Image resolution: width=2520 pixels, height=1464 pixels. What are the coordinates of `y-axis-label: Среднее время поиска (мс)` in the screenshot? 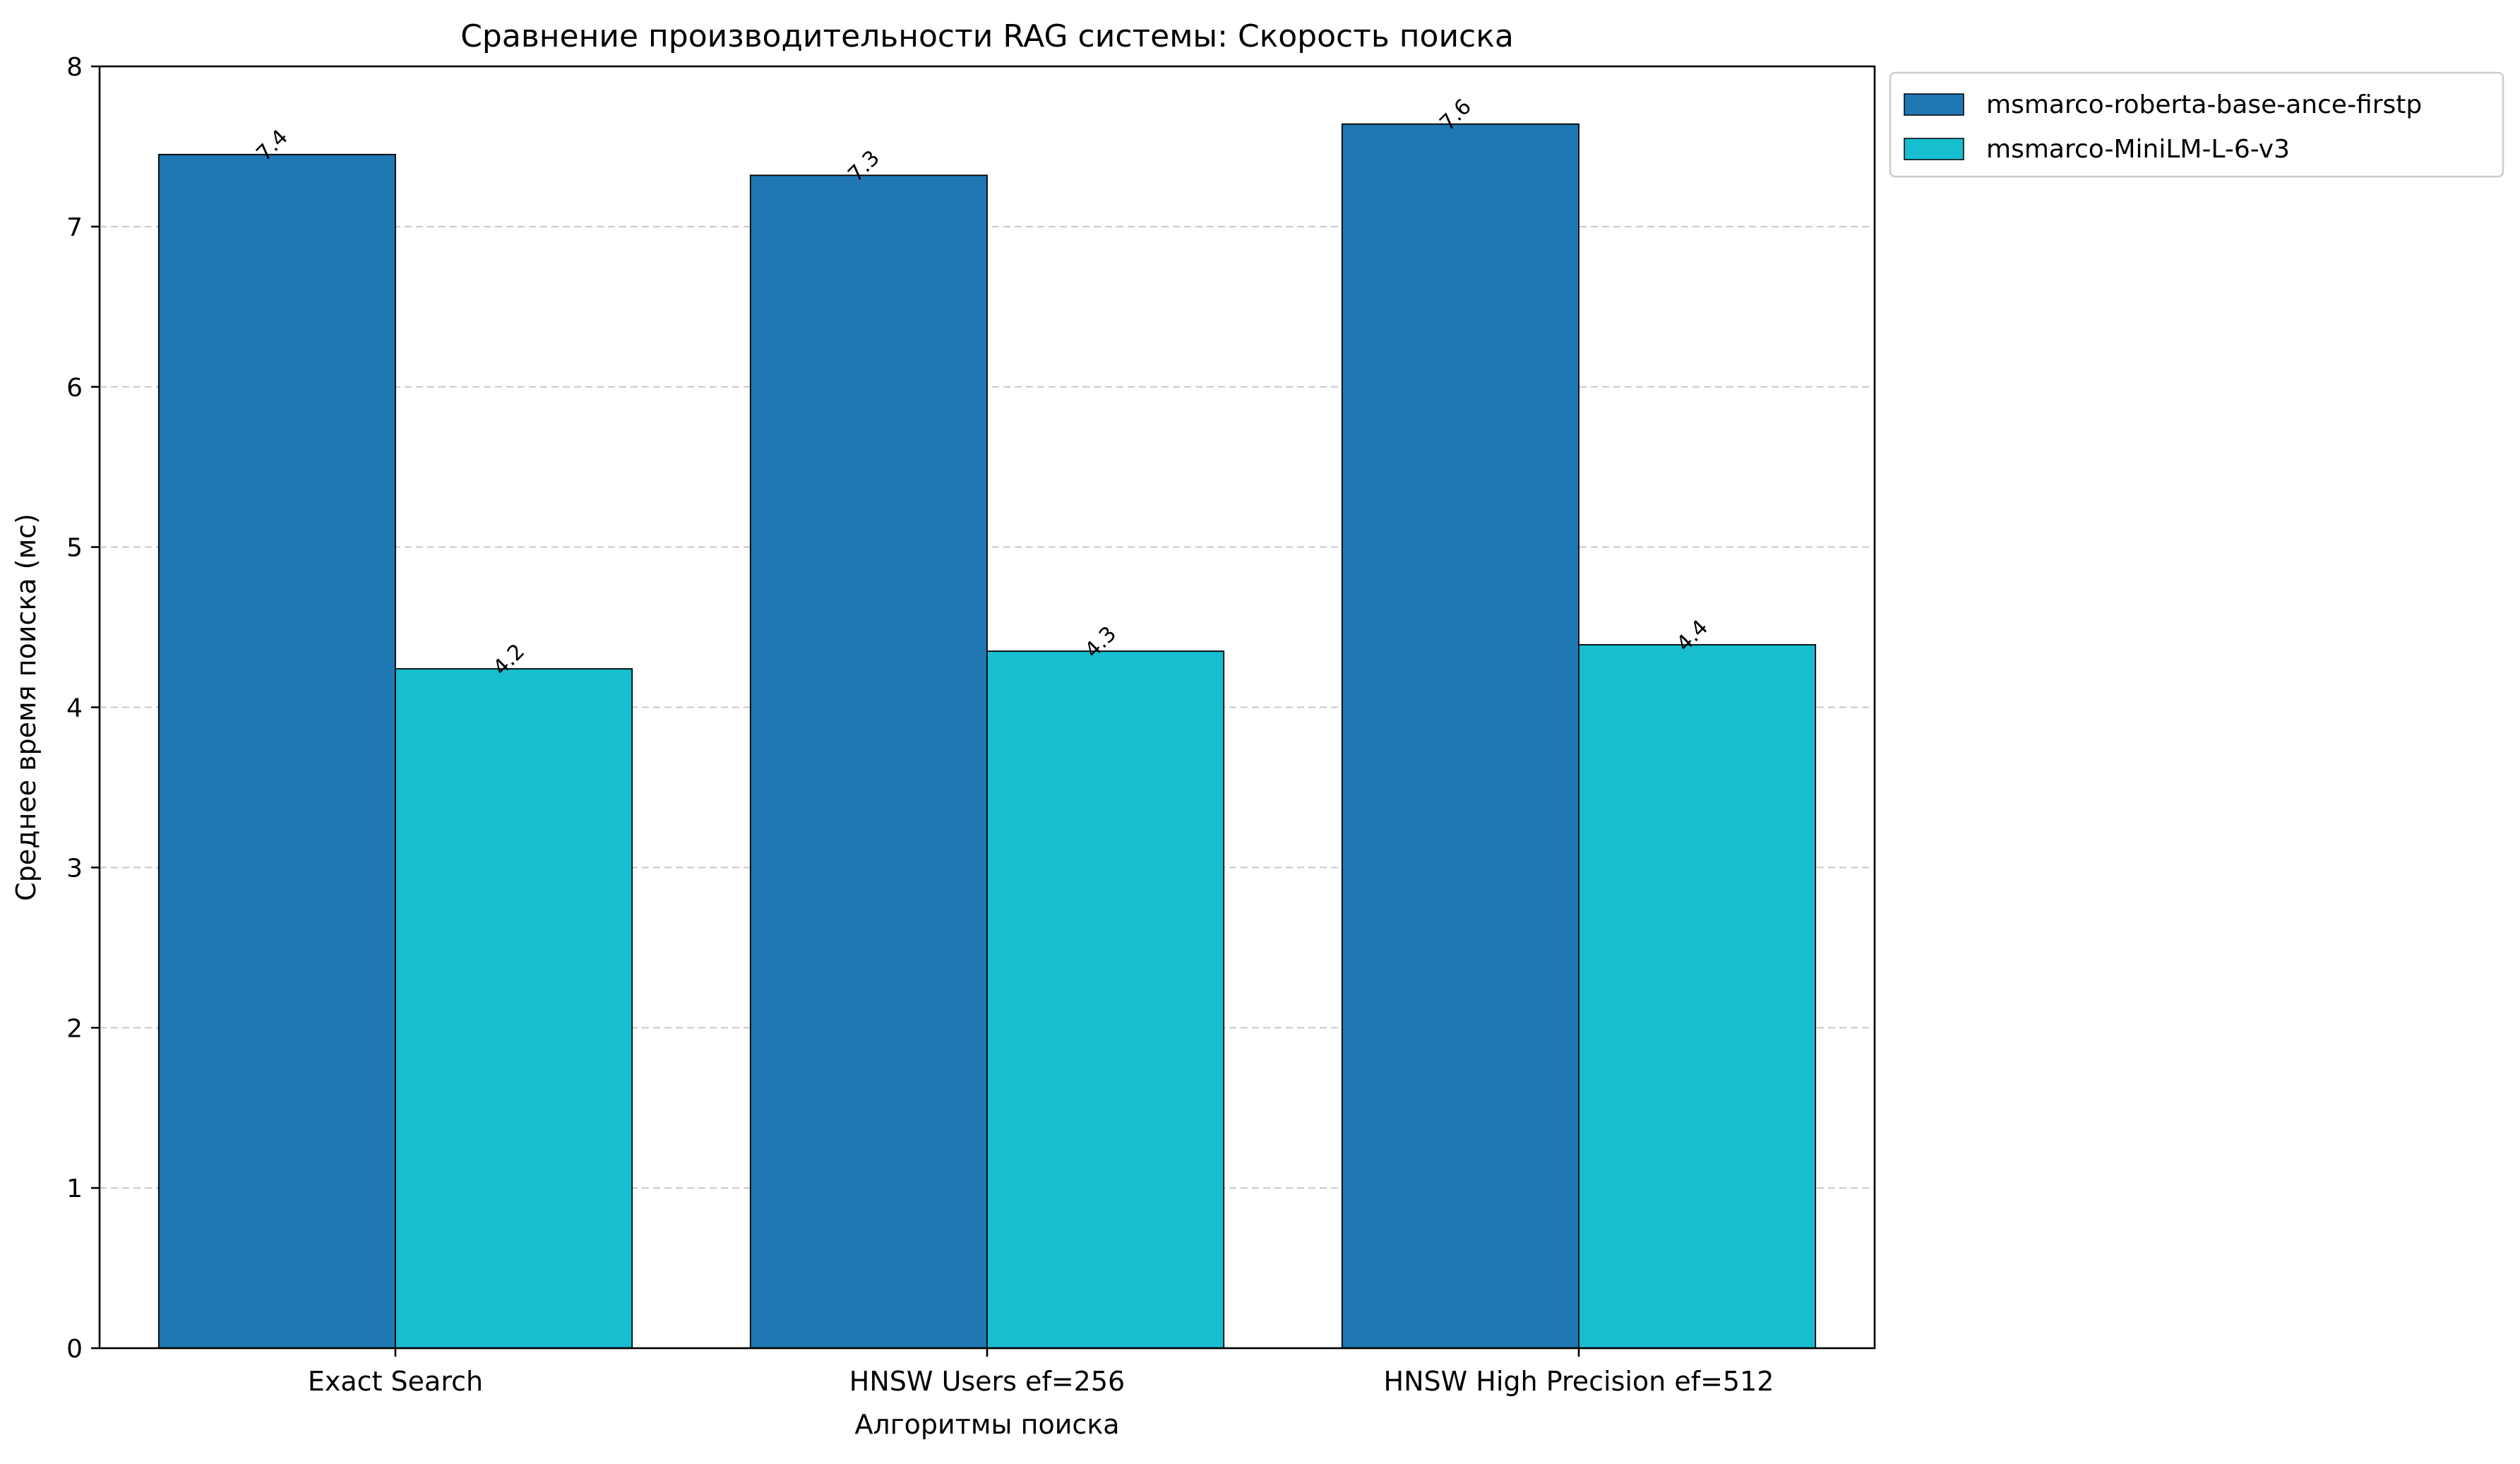 It's located at (27, 707).